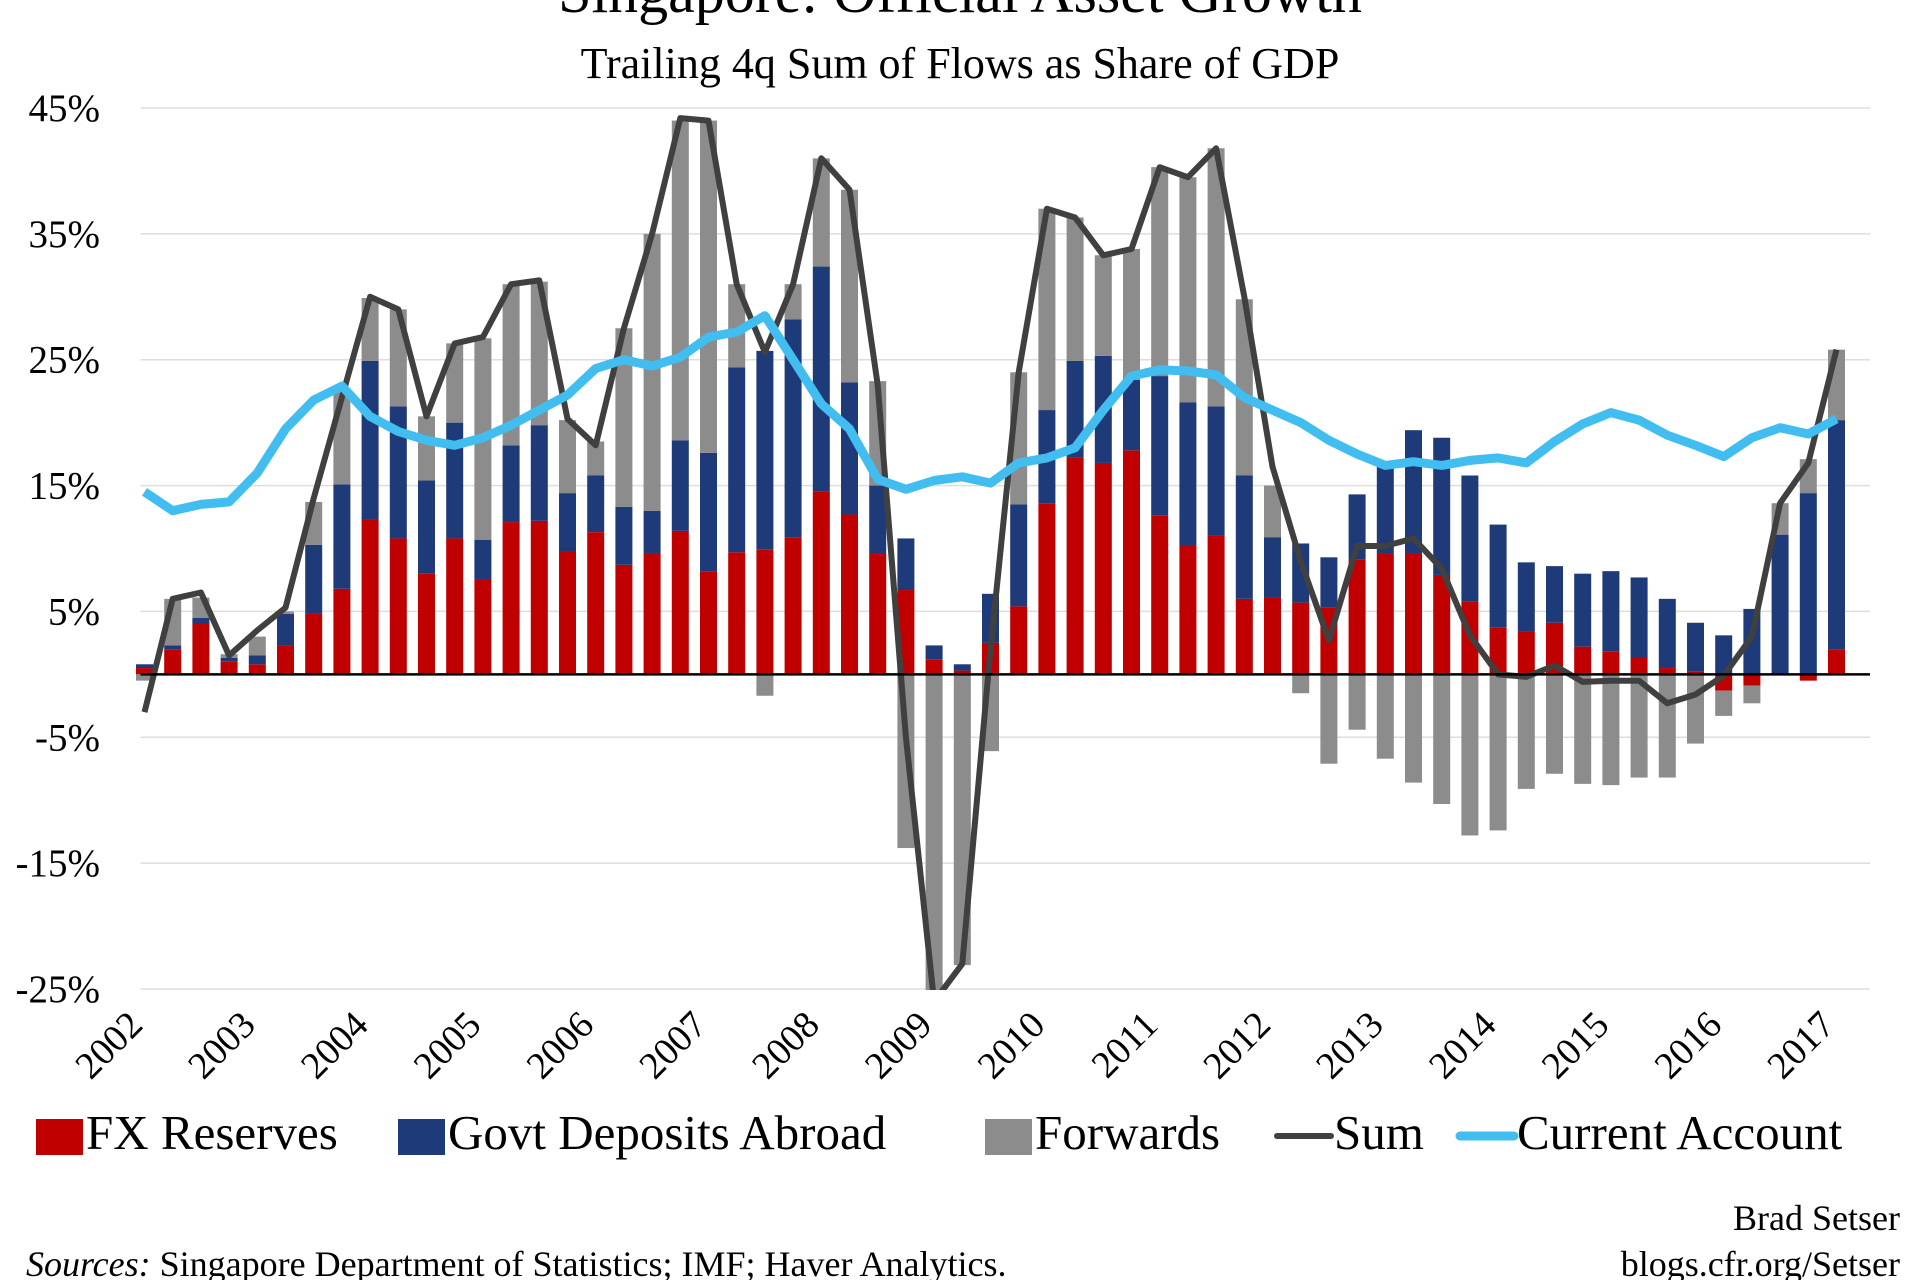 This screenshot has width=1920, height=1280. Describe the element at coordinates (1379, 1132) in the screenshot. I see `legend-label: Sum` at that location.